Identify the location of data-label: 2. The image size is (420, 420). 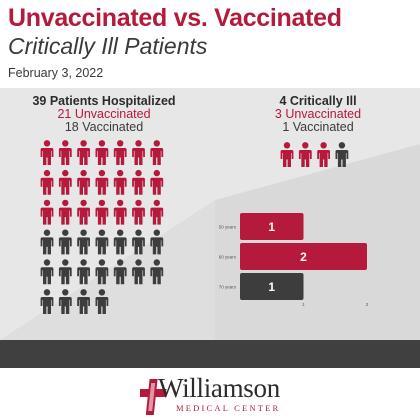
(303, 257).